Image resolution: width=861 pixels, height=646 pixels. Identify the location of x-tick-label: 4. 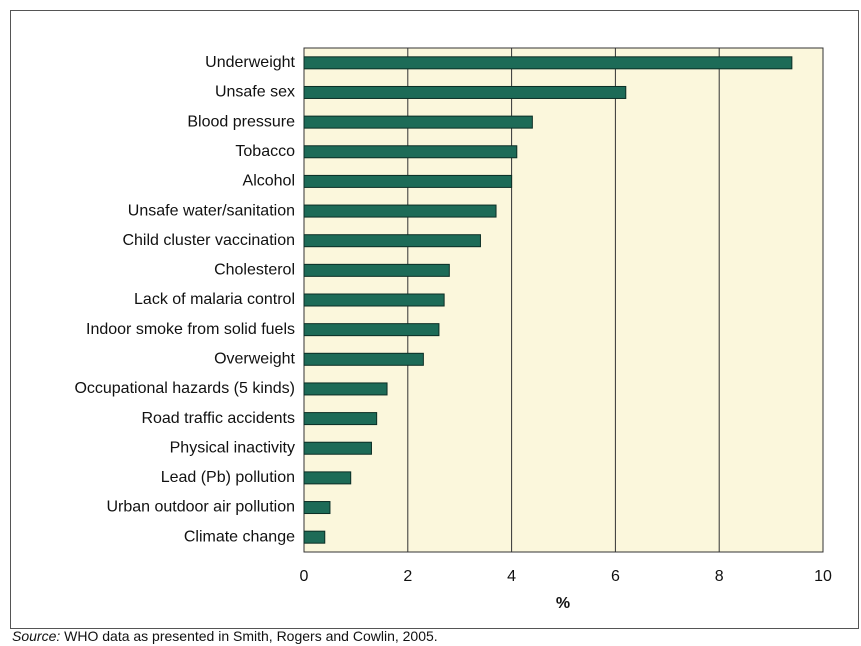
(511, 576).